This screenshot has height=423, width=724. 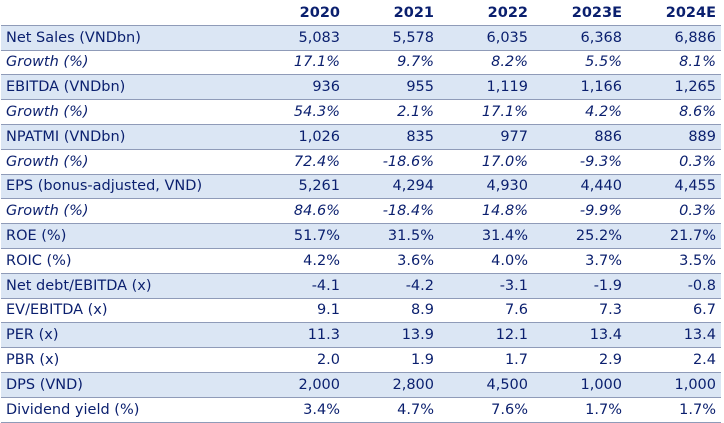 What do you see at coordinates (126, 335) in the screenshot?
I see `row-label: PER (x)` at bounding box center [126, 335].